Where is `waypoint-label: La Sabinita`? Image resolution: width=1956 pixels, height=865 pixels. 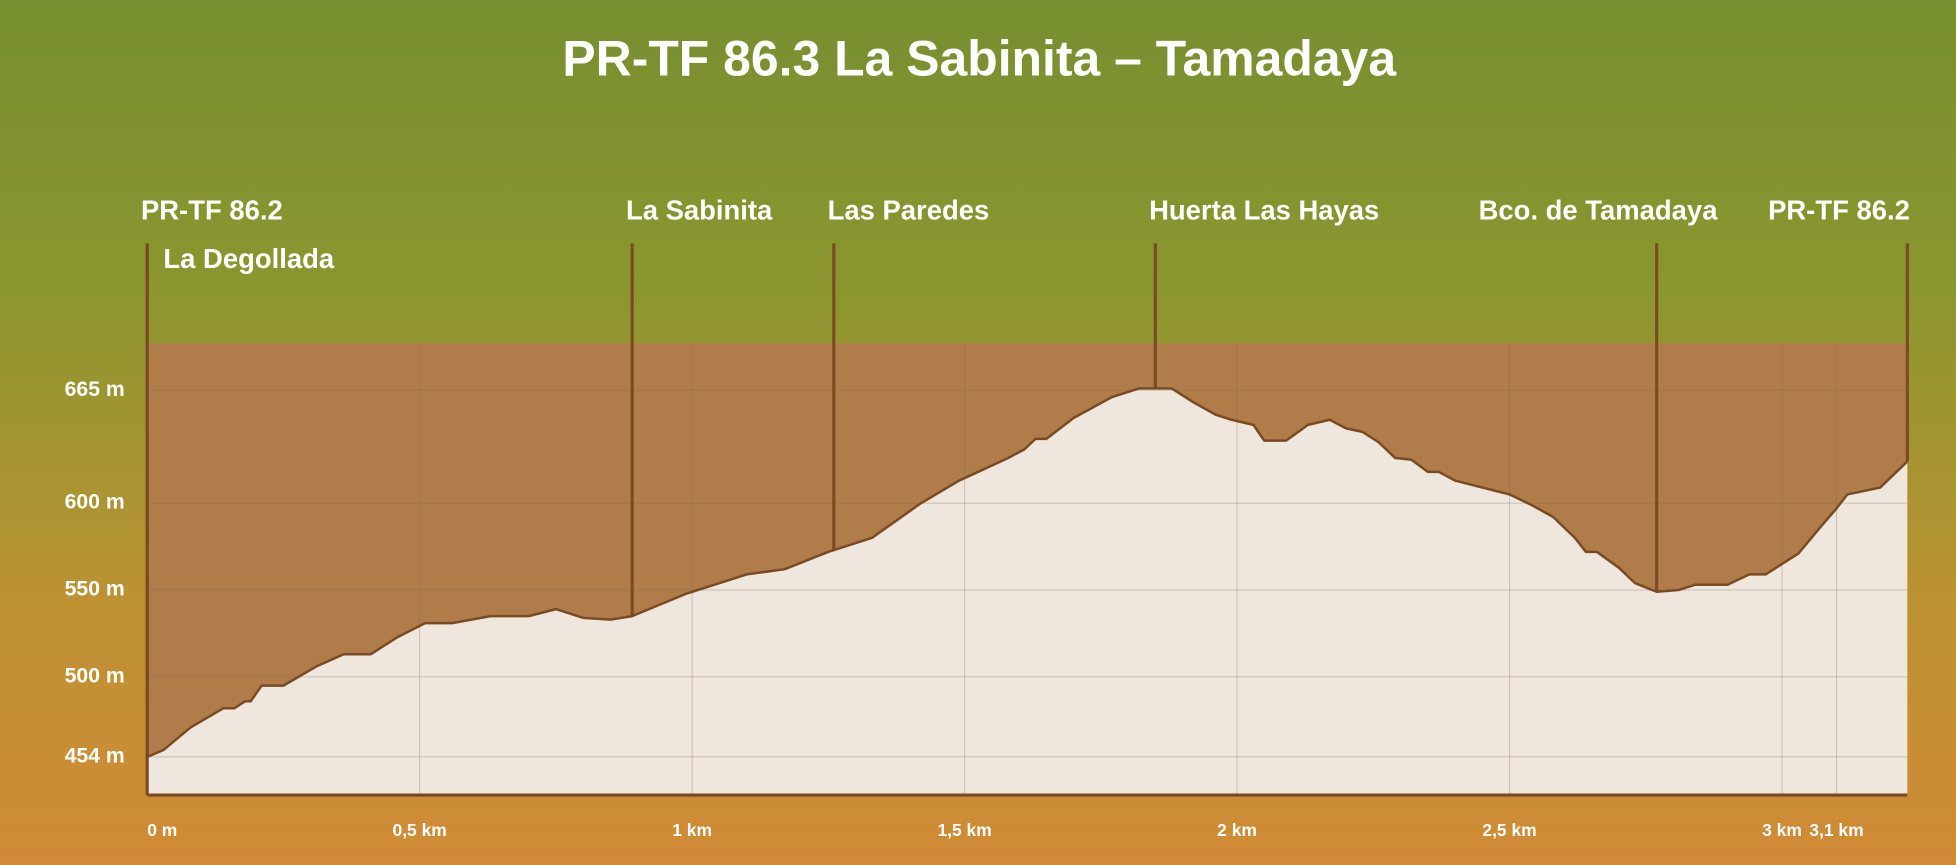 waypoint-label: La Sabinita is located at coordinates (699, 209).